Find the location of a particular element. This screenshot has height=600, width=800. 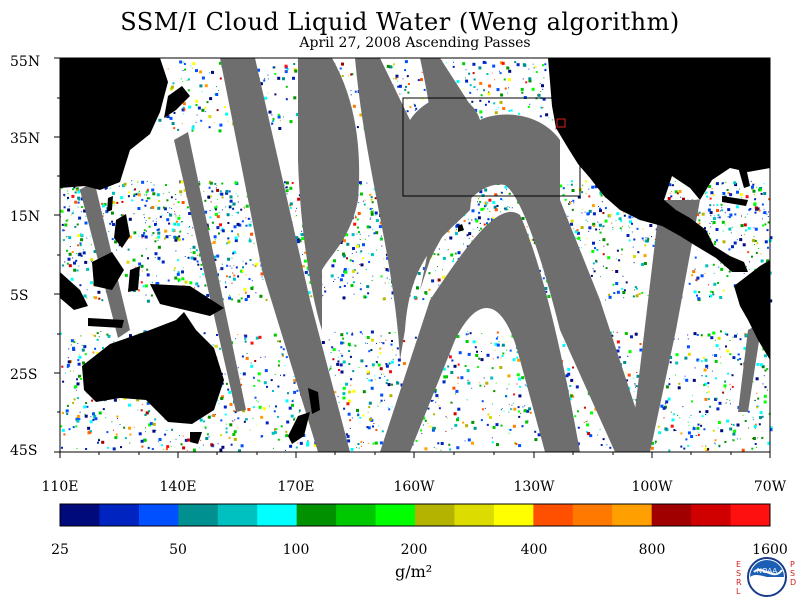

colorbar-swatch is located at coordinates (513, 515).